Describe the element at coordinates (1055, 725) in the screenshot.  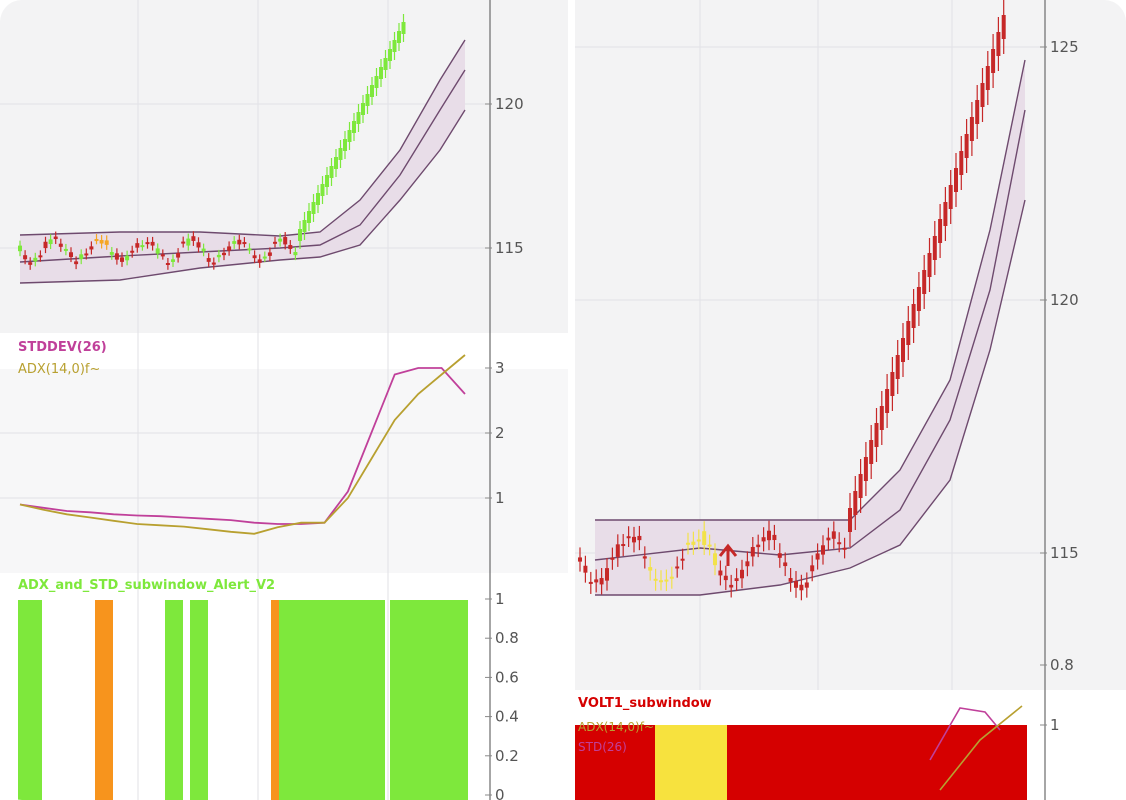
I see `right-volt-tick-label: 1` at that location.